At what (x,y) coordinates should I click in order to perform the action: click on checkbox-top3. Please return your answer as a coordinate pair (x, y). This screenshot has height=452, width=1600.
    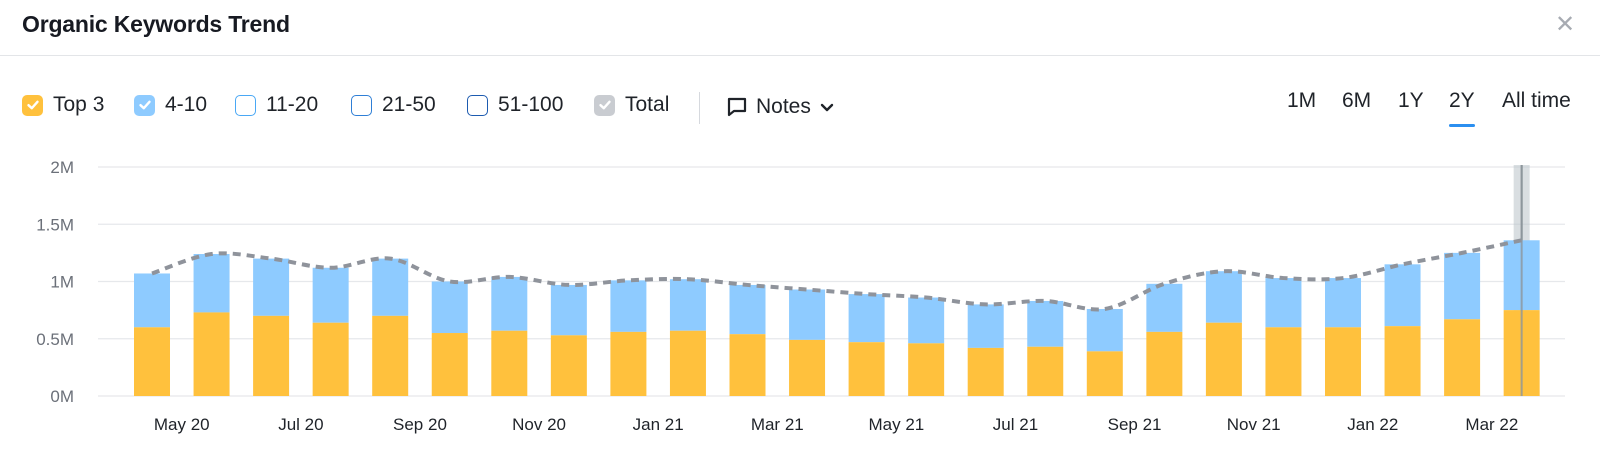
    Looking at the image, I should click on (32, 105).